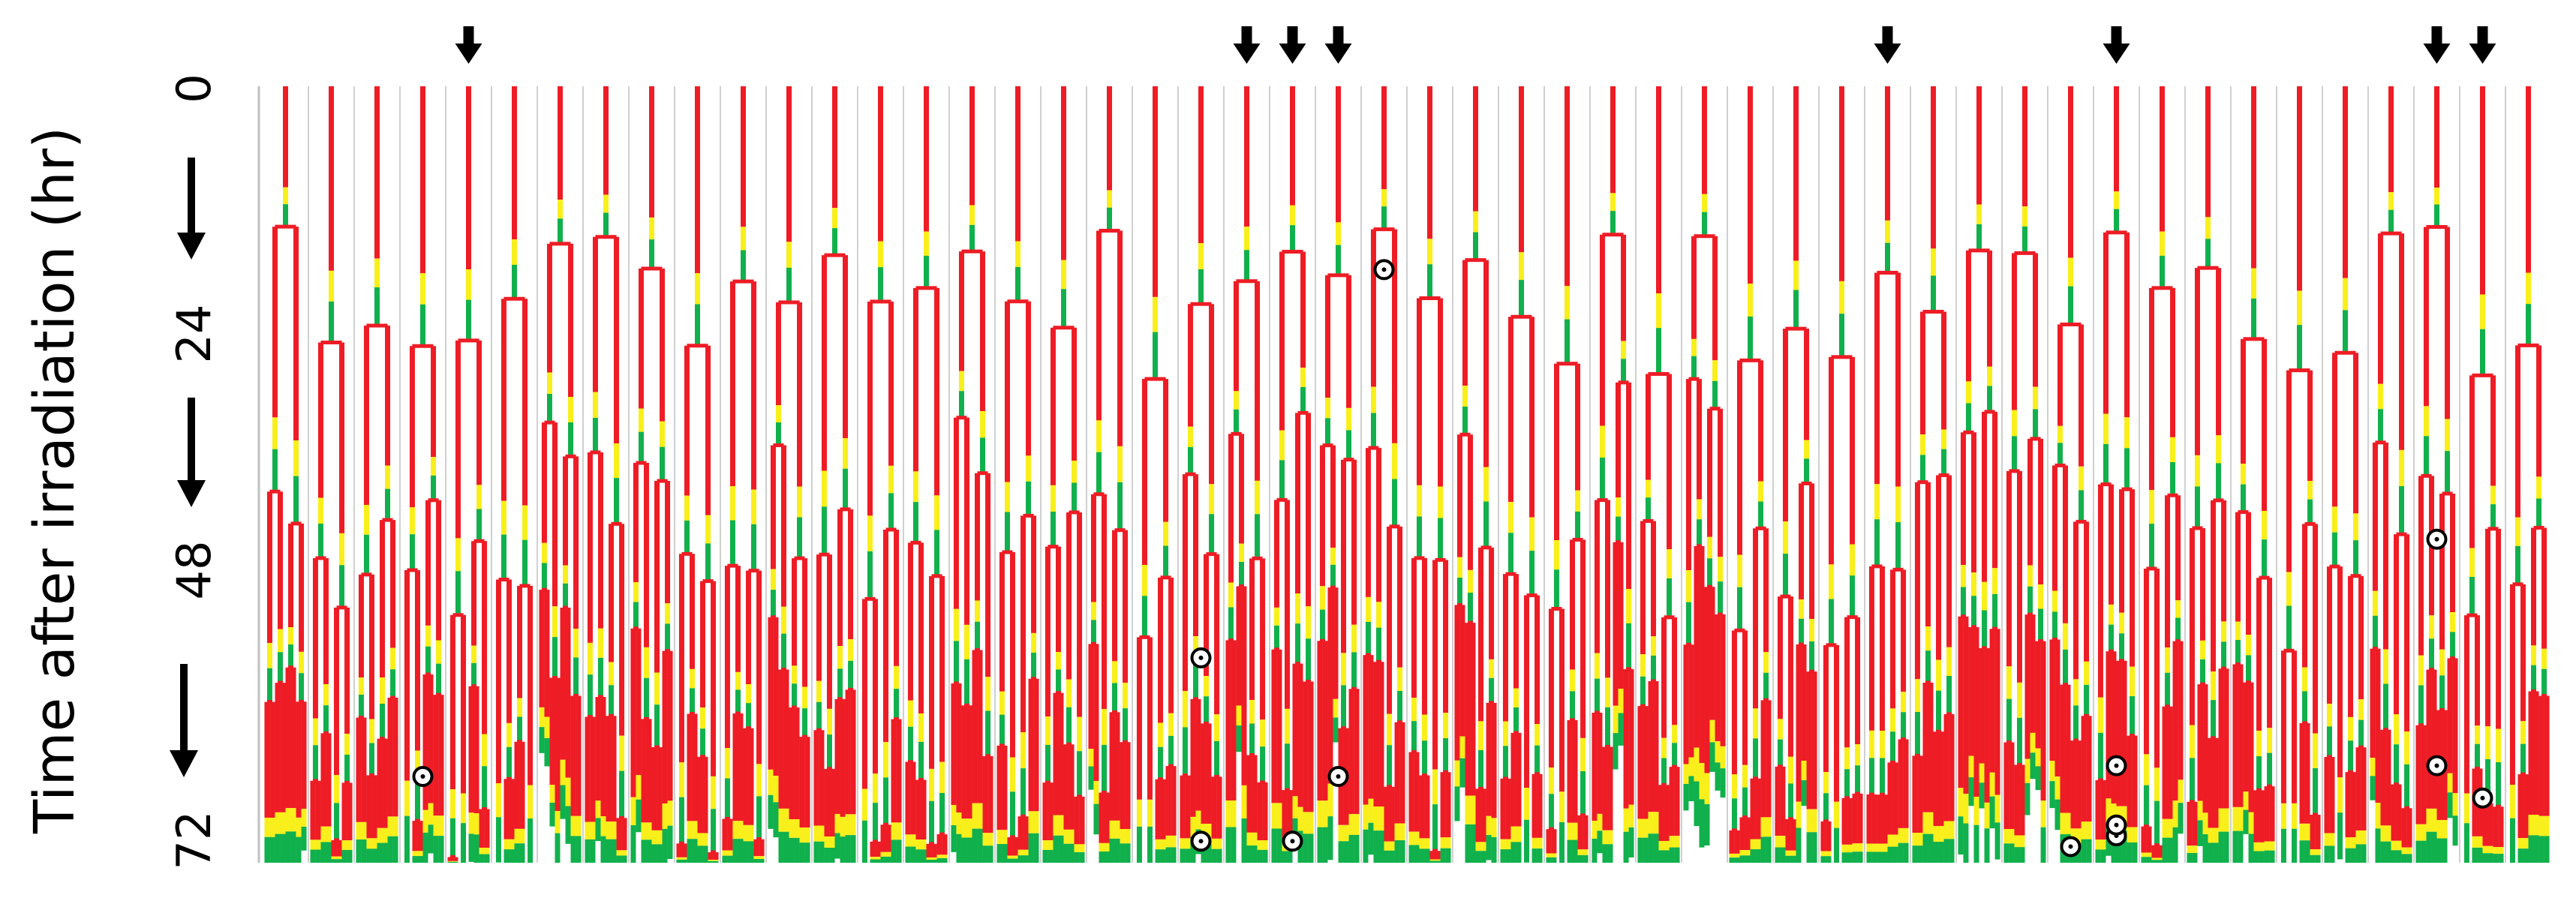 Image resolution: width=2576 pixels, height=901 pixels. What do you see at coordinates (194, 841) in the screenshot?
I see `y-tick-label: 72` at bounding box center [194, 841].